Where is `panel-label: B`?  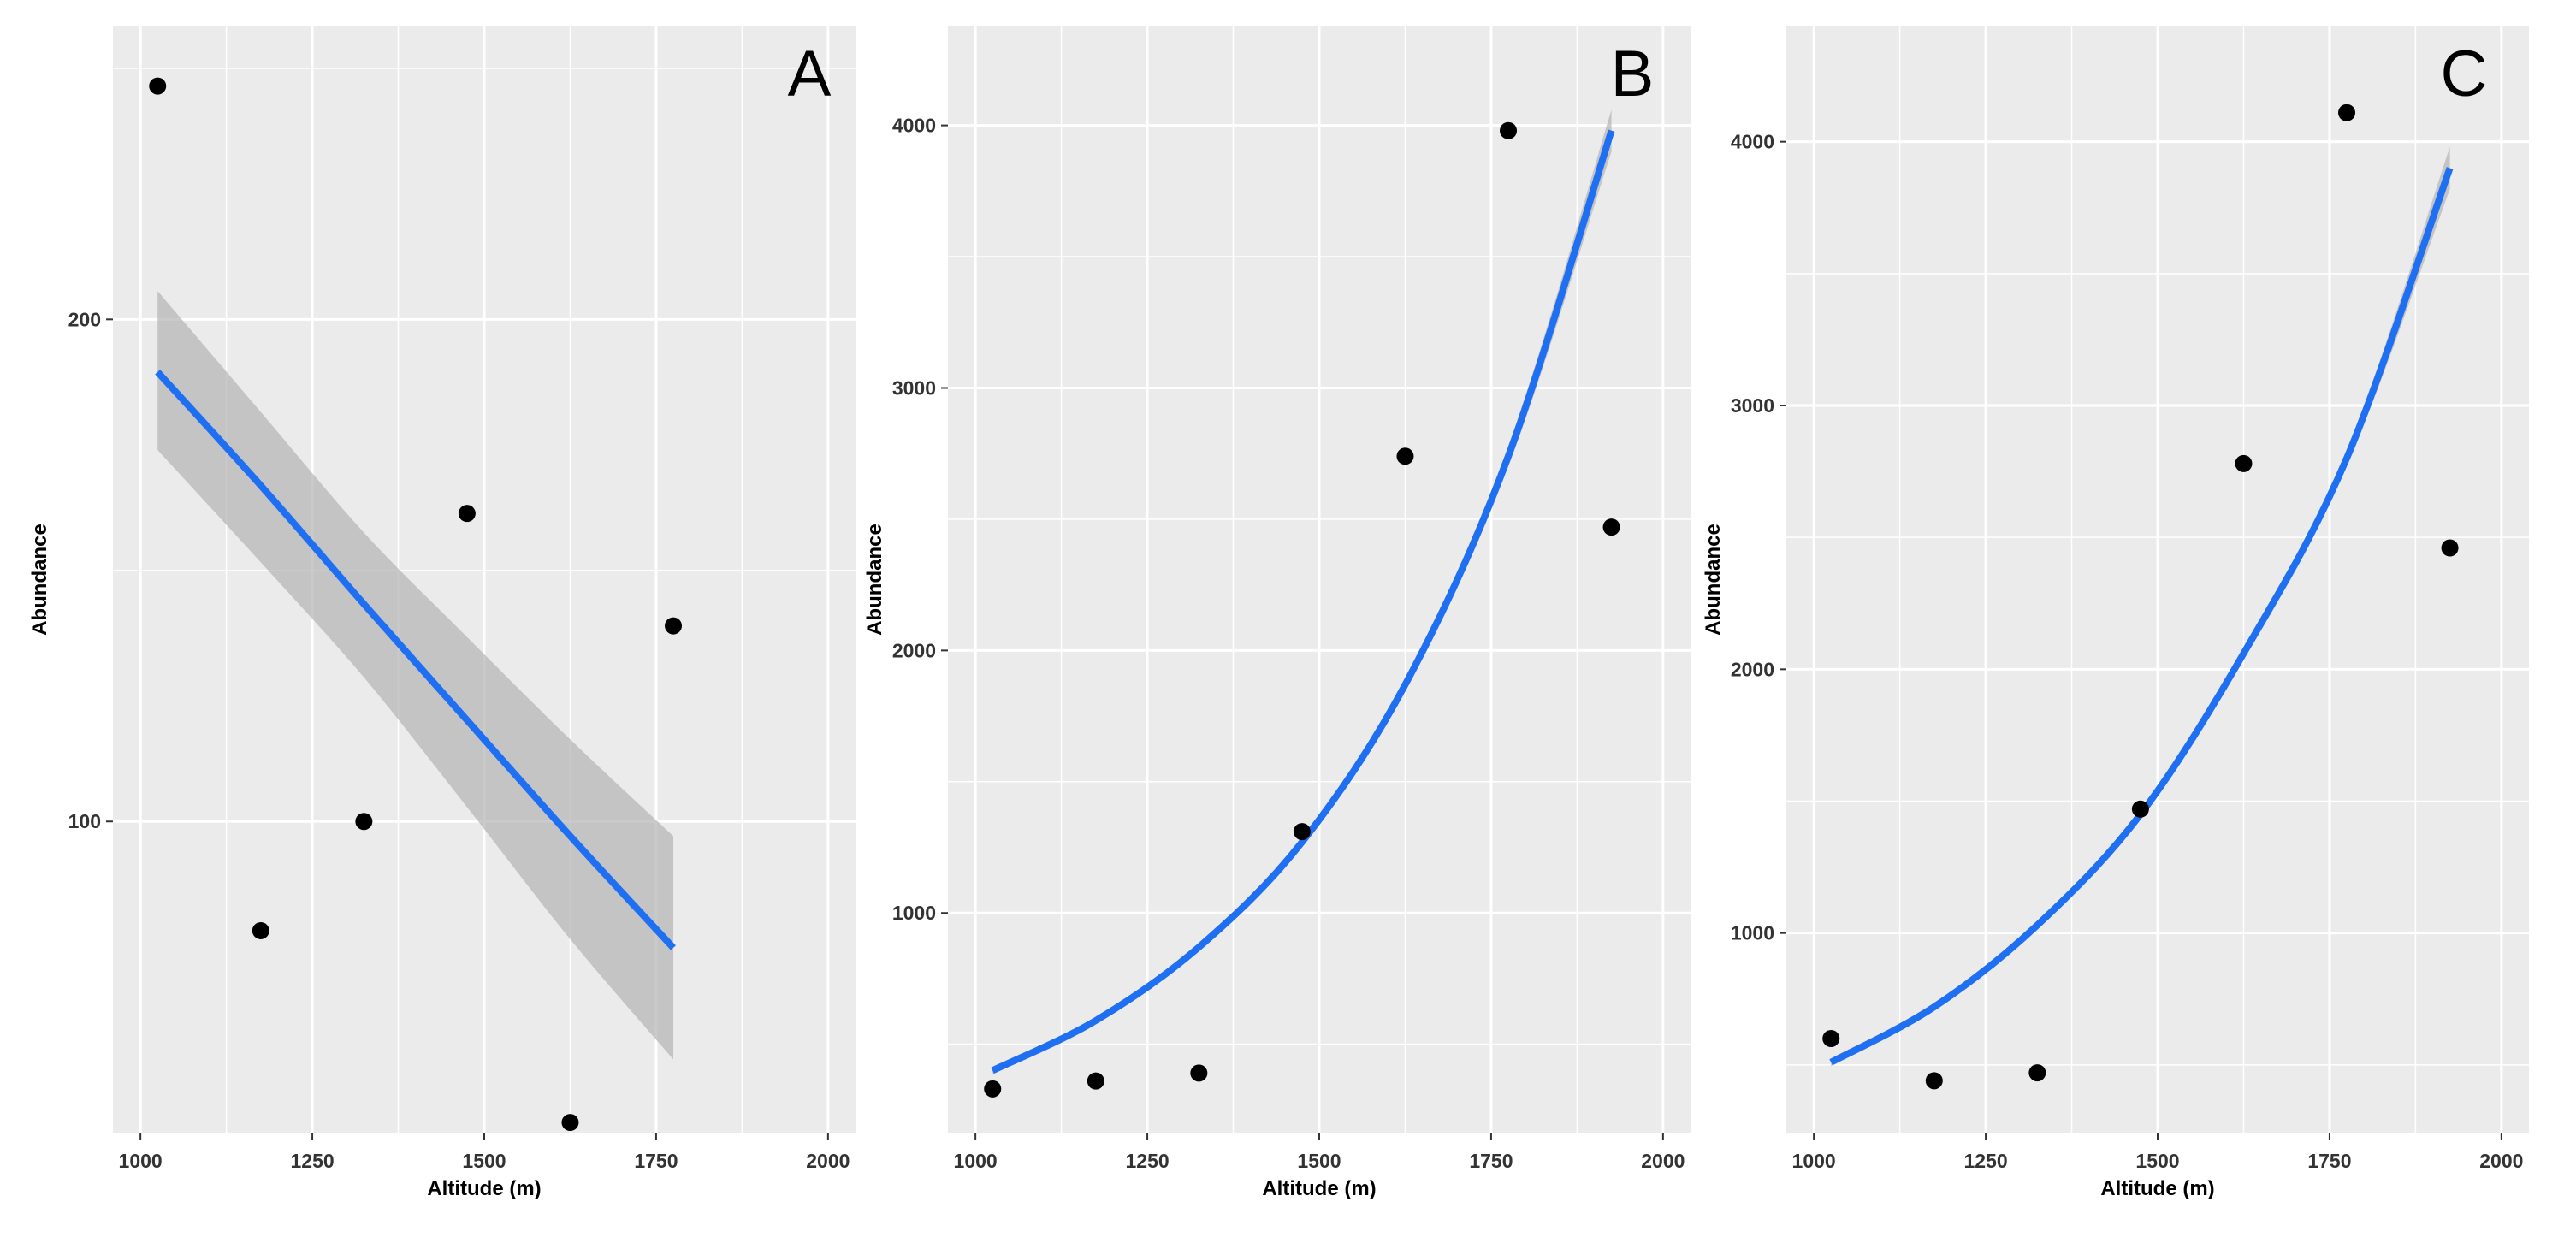 panel-label: B is located at coordinates (1633, 74).